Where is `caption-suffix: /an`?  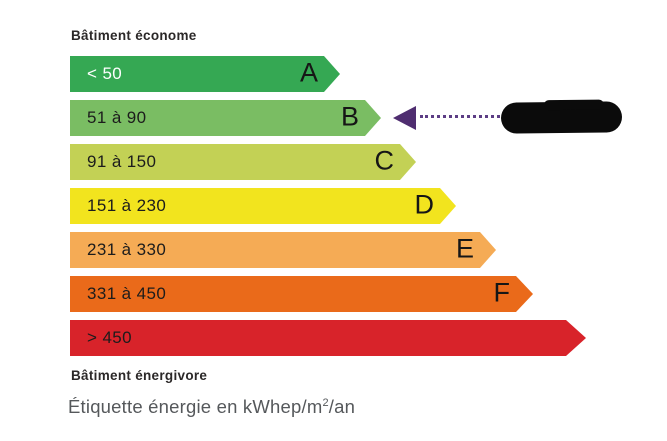
caption-suffix: /an is located at coordinates (342, 406).